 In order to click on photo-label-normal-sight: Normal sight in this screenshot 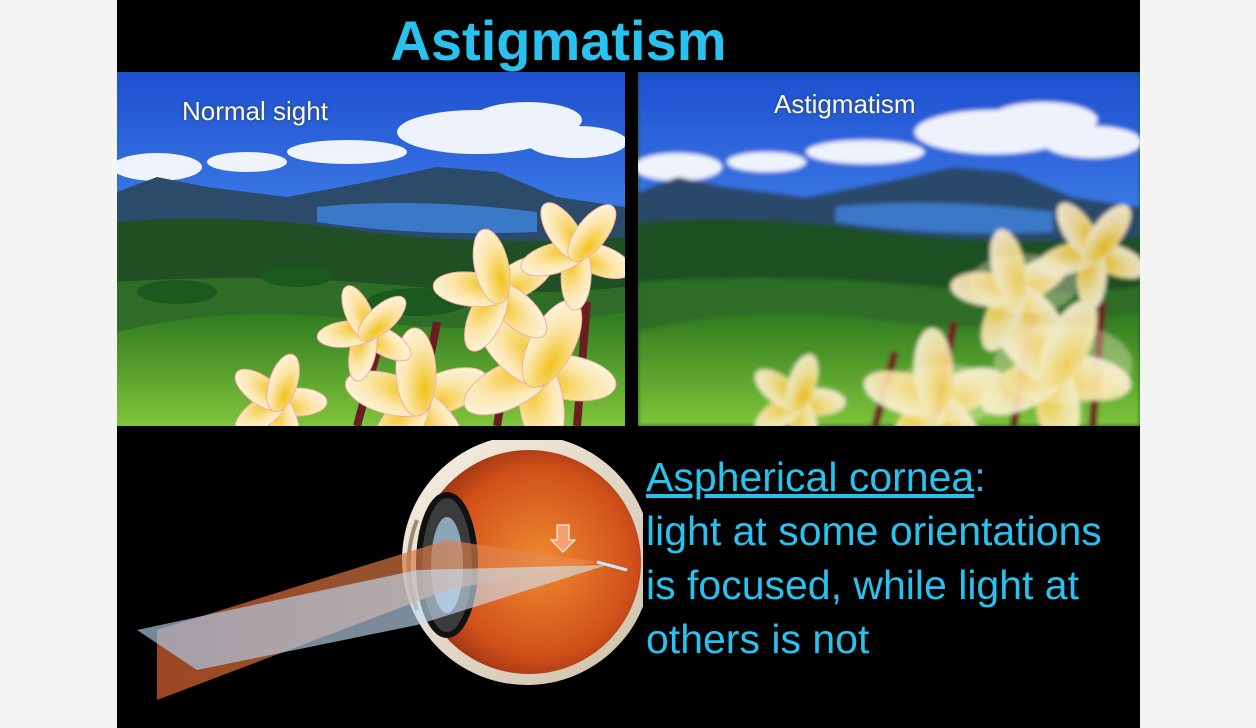, I will do `click(255, 111)`.